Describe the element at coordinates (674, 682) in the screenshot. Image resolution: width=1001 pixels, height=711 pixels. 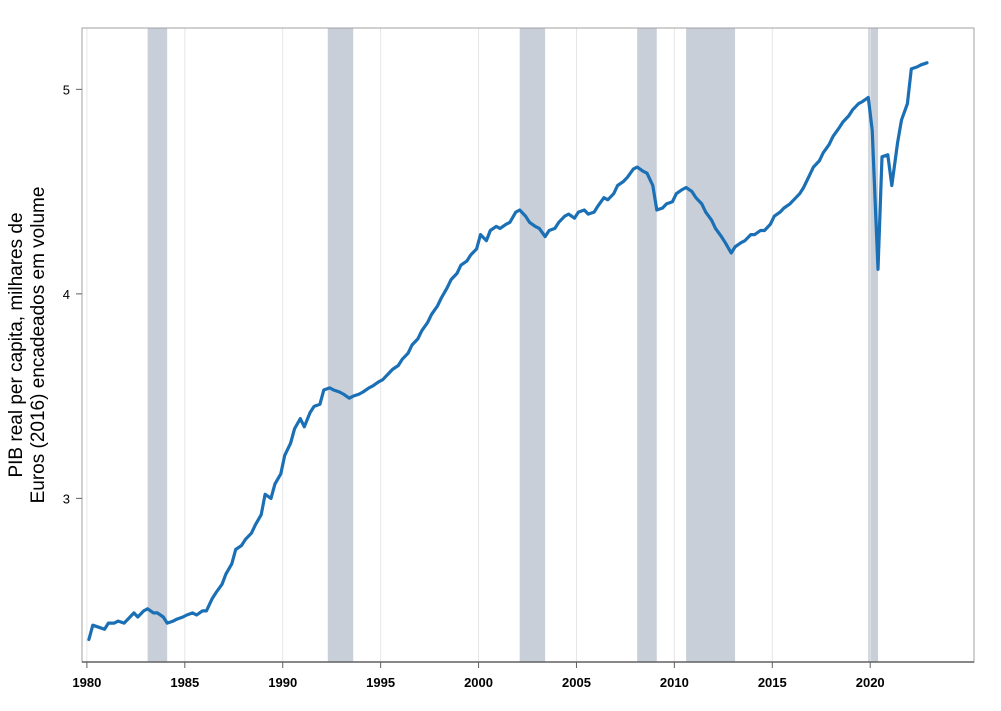
I see `x-tick-label-2010: 2010` at that location.